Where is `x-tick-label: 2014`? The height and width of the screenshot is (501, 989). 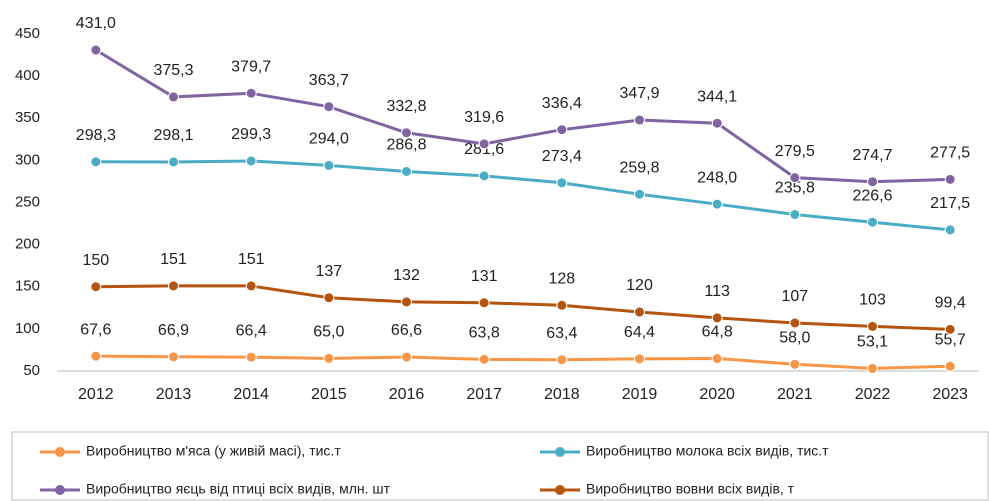 x-tick-label: 2014 is located at coordinates (251, 394).